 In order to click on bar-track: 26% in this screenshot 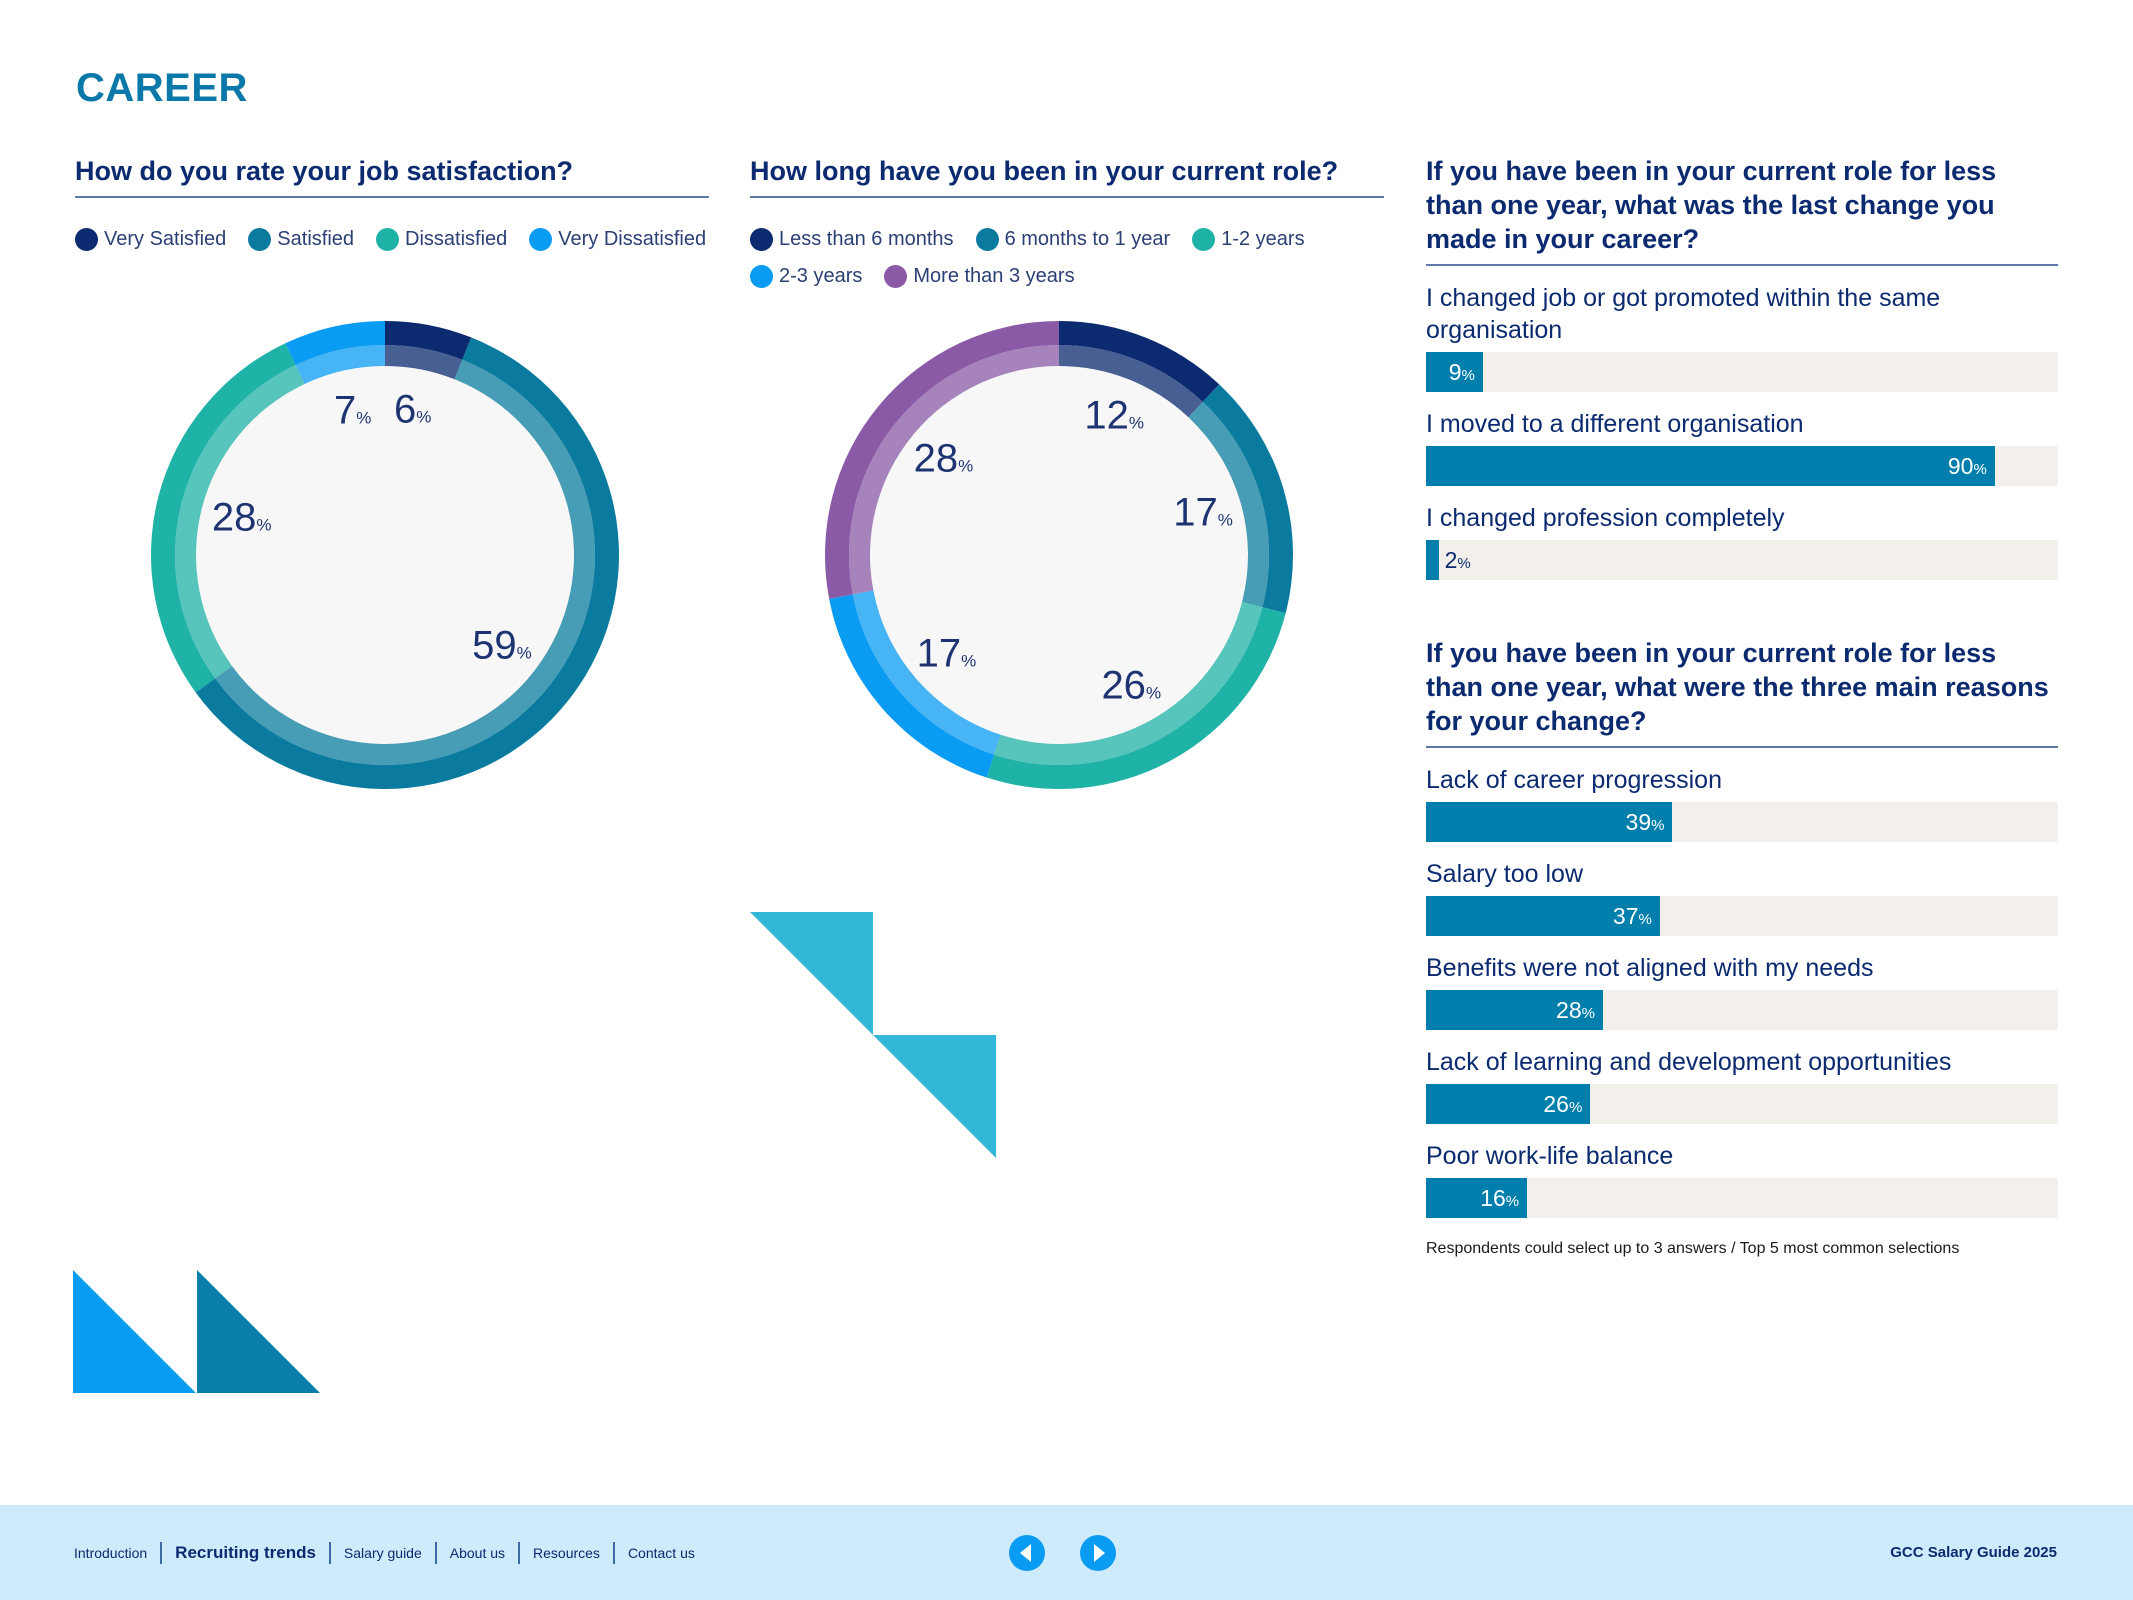, I will do `click(1742, 1104)`.